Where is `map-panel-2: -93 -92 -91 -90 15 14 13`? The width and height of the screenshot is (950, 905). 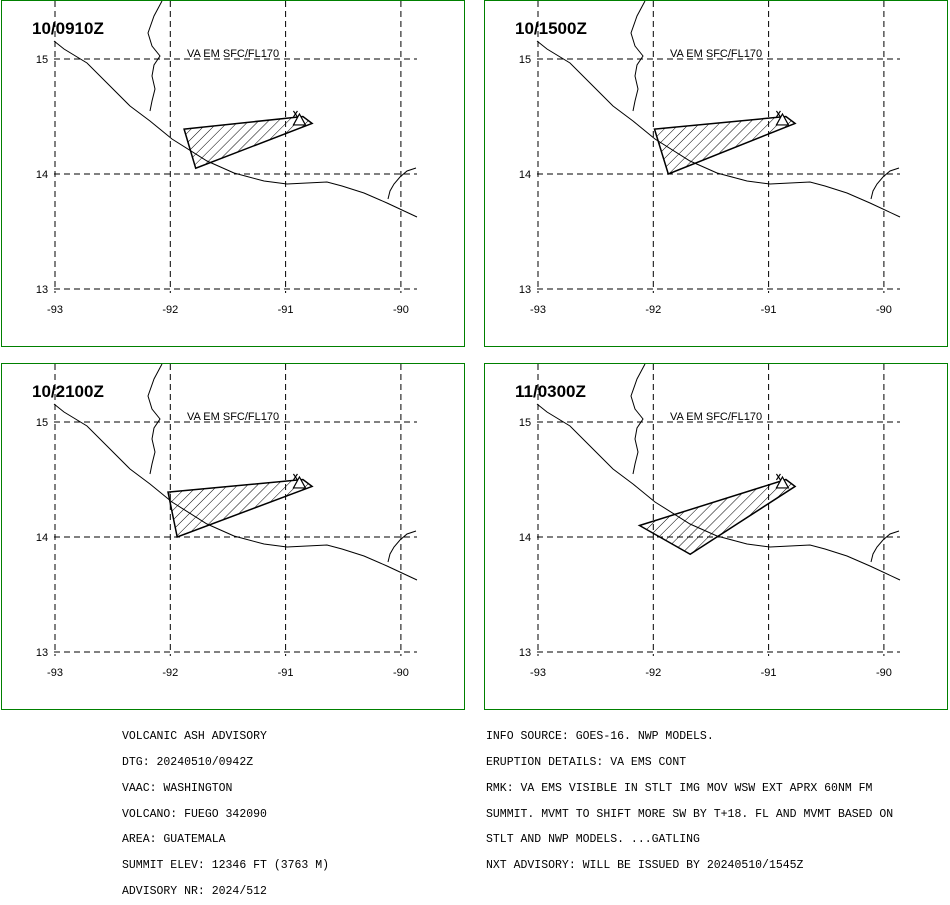 map-panel-2: -93 -92 -91 -90 15 14 13 is located at coordinates (710, 158).